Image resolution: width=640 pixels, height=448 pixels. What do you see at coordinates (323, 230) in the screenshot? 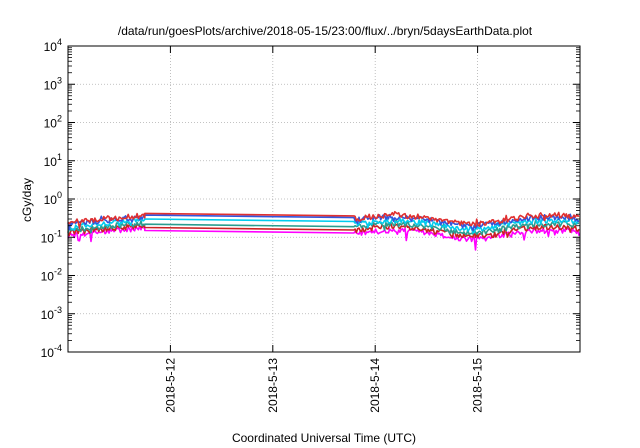
I see `series-layer` at bounding box center [323, 230].